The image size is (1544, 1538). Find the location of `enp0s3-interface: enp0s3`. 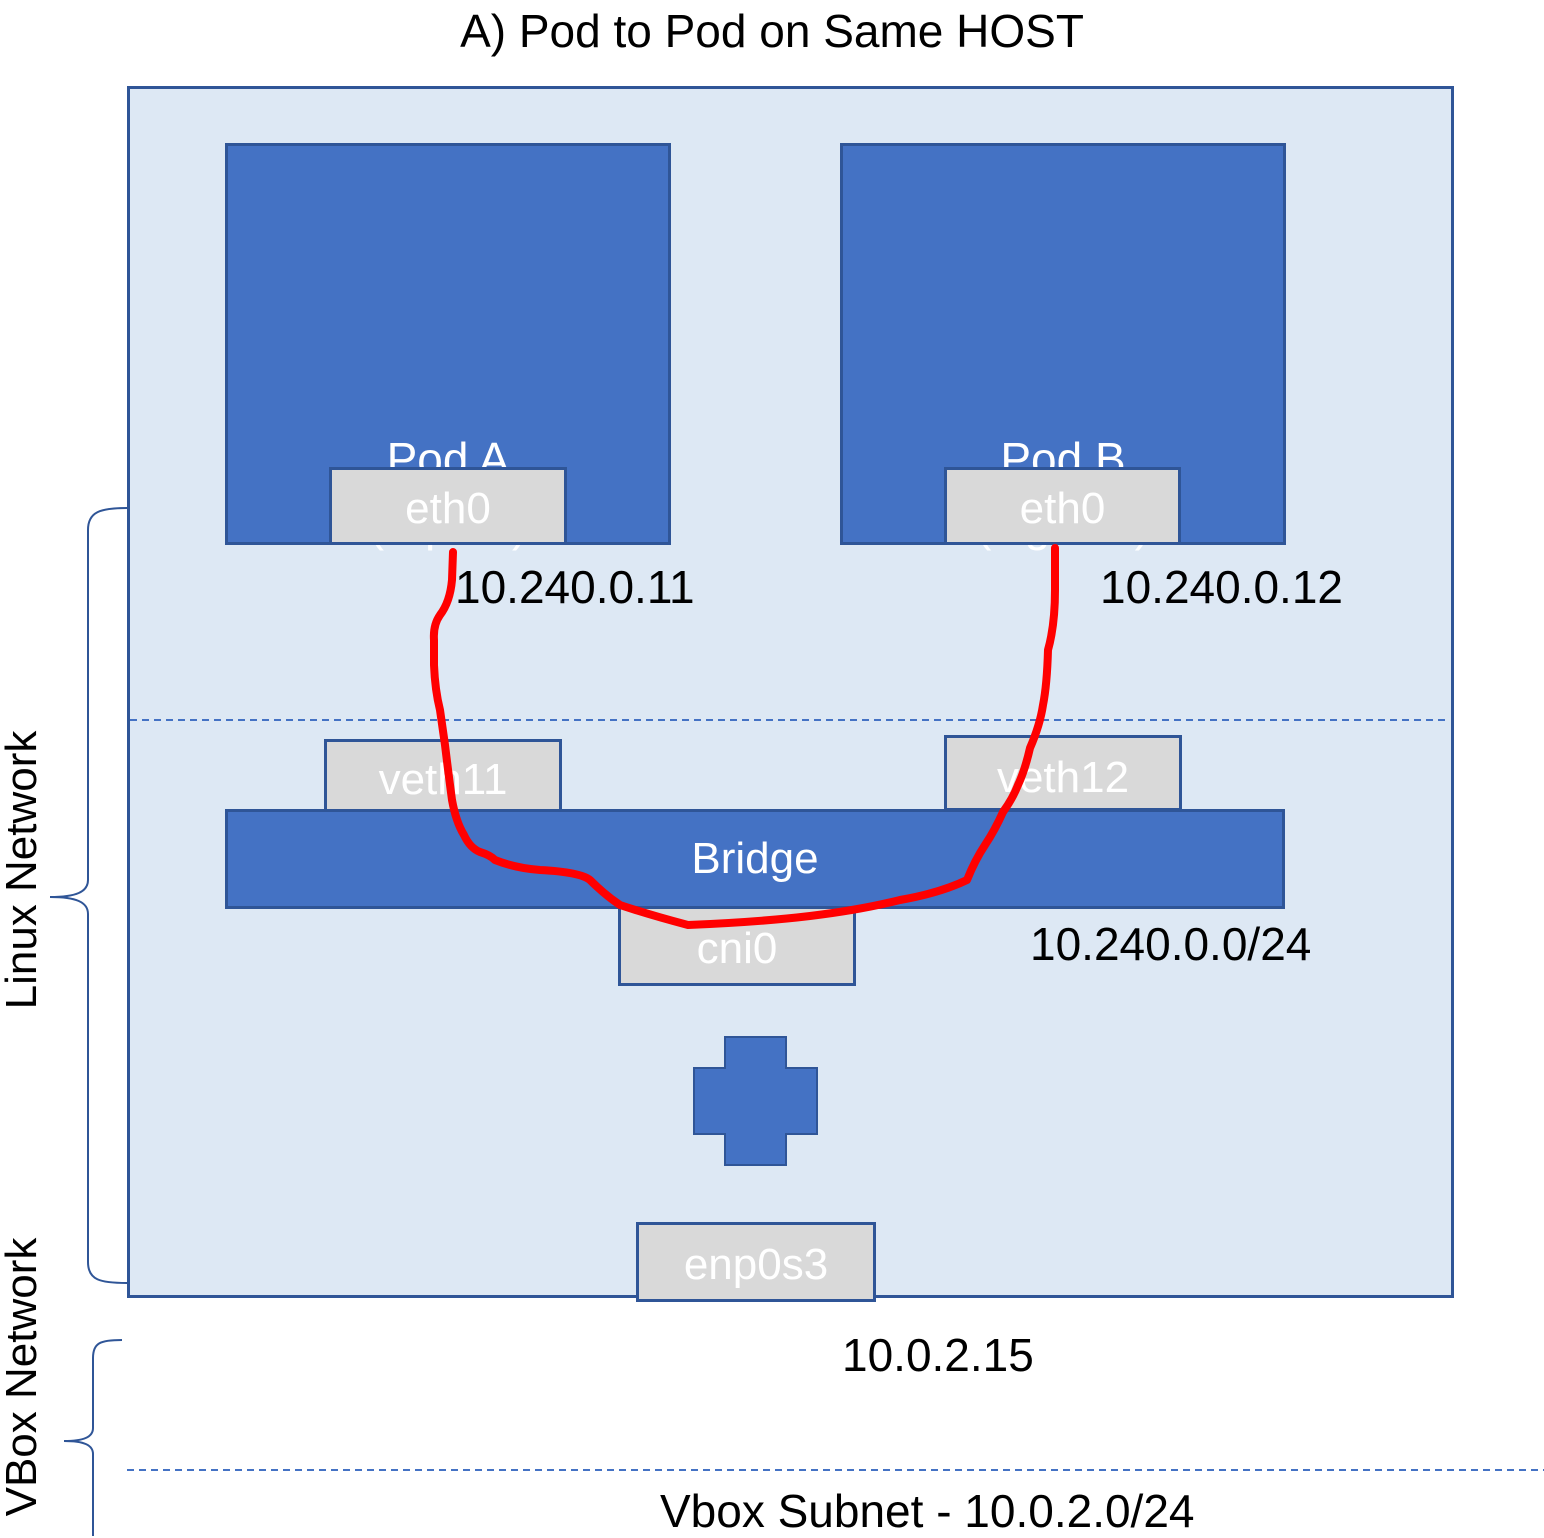

enp0s3-interface: enp0s3 is located at coordinates (756, 1262).